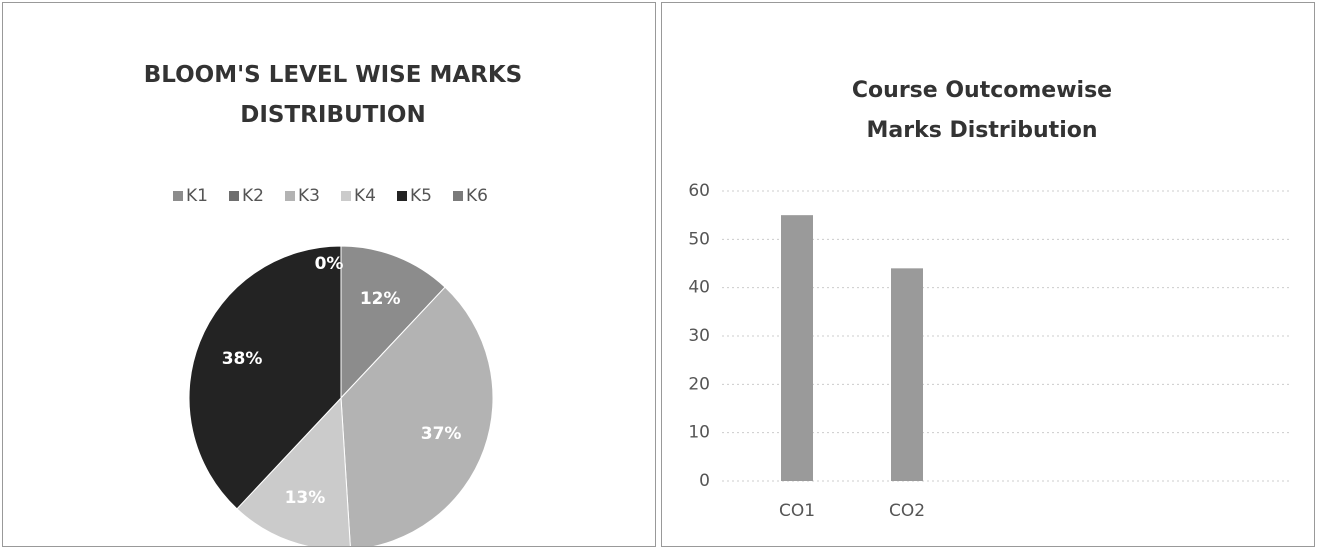 The height and width of the screenshot is (550, 1317). Describe the element at coordinates (982, 110) in the screenshot. I see `chart-title: Course Outcomewise Marks Distribution` at that location.